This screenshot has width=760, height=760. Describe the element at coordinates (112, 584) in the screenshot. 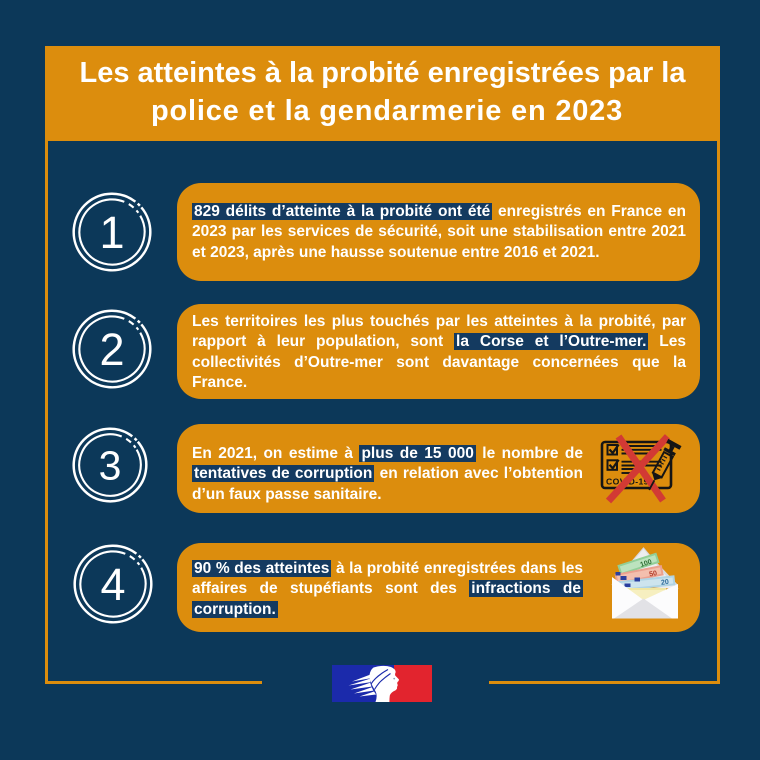

I see `svg-text: 4` at that location.